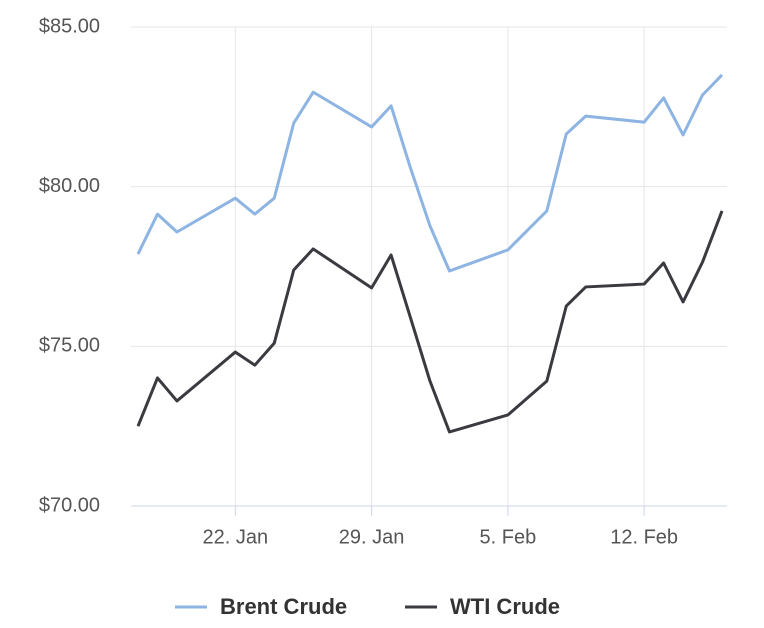 The height and width of the screenshot is (628, 764). I want to click on x-tick-label: 12. Feb, so click(644, 537).